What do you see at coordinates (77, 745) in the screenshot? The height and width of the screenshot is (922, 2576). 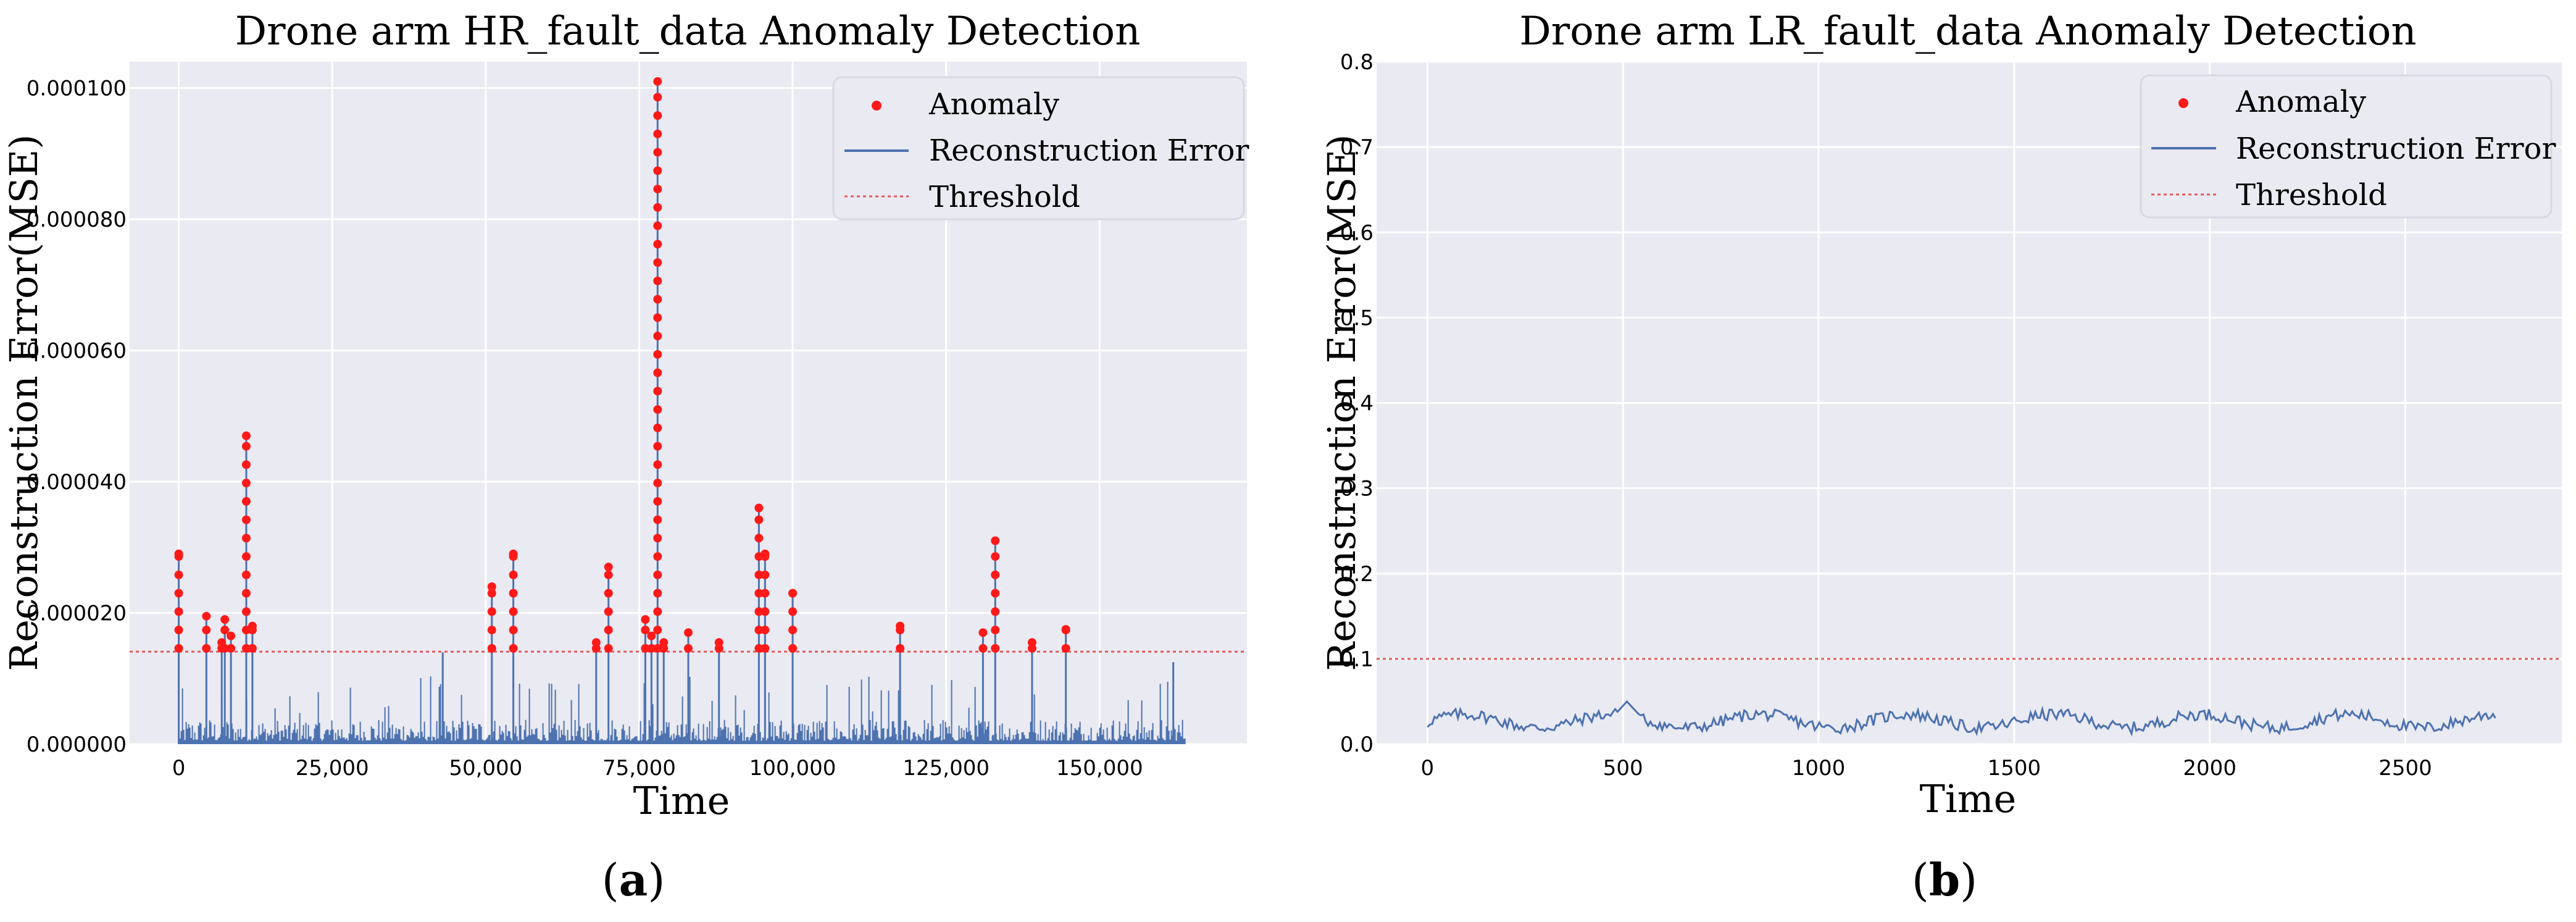 I see `y-tick-label: 0.000000` at bounding box center [77, 745].